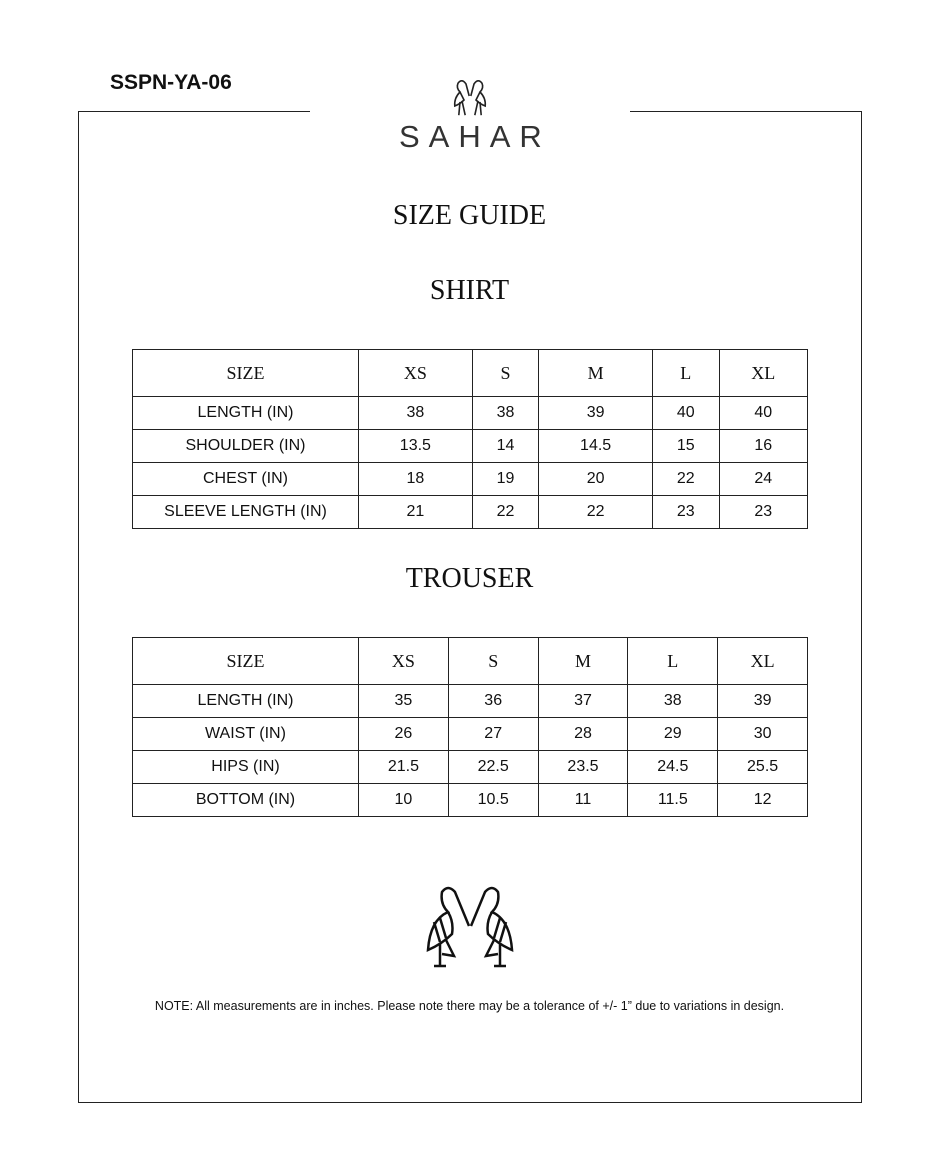 This screenshot has width=939, height=1173. Describe the element at coordinates (493, 800) in the screenshot. I see `value-cell: 10.5` at that location.